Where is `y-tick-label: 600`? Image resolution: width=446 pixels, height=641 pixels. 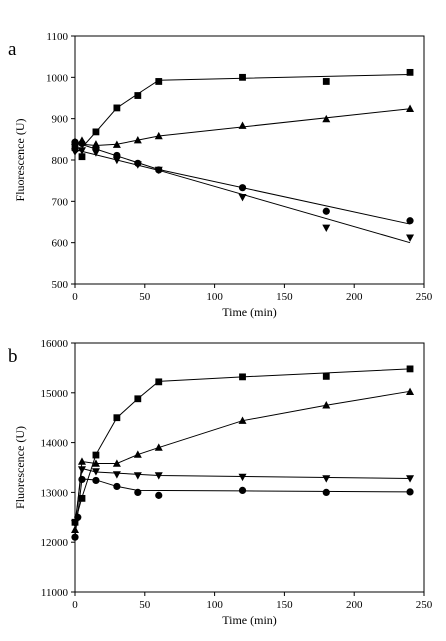
y-tick-label: 600 is located at coordinates (60, 244).